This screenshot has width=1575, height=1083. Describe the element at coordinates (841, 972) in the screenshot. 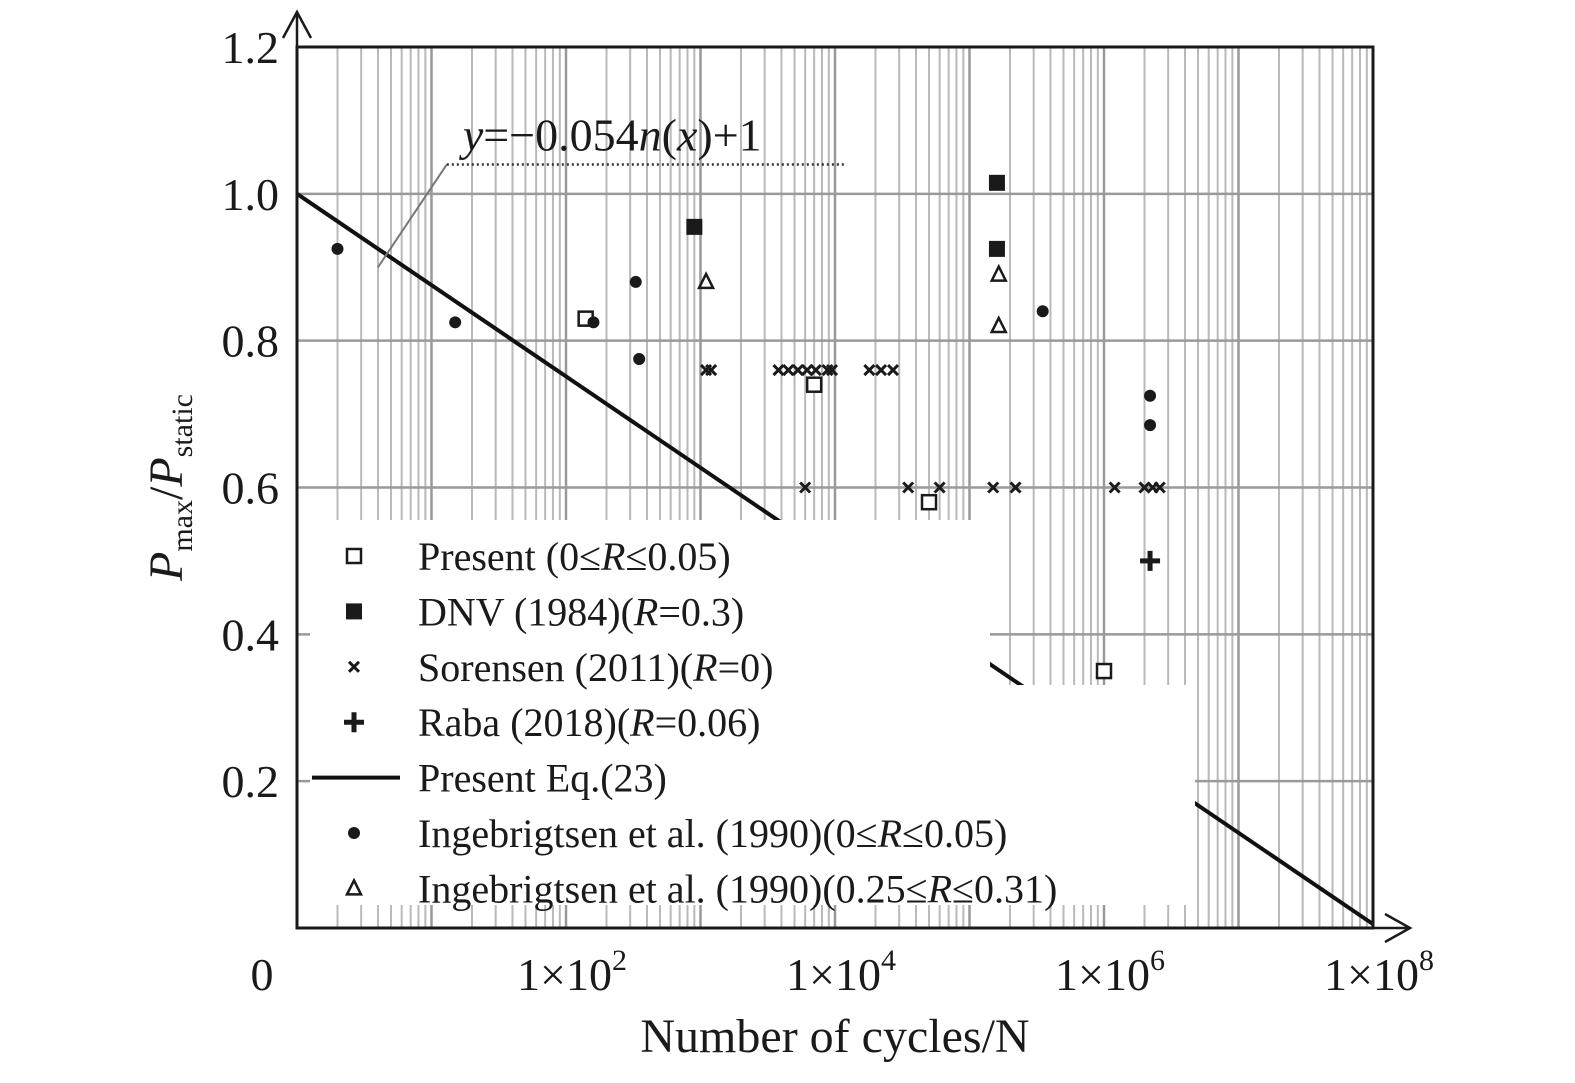

I see `x-tick-label: 1×10⁴` at that location.